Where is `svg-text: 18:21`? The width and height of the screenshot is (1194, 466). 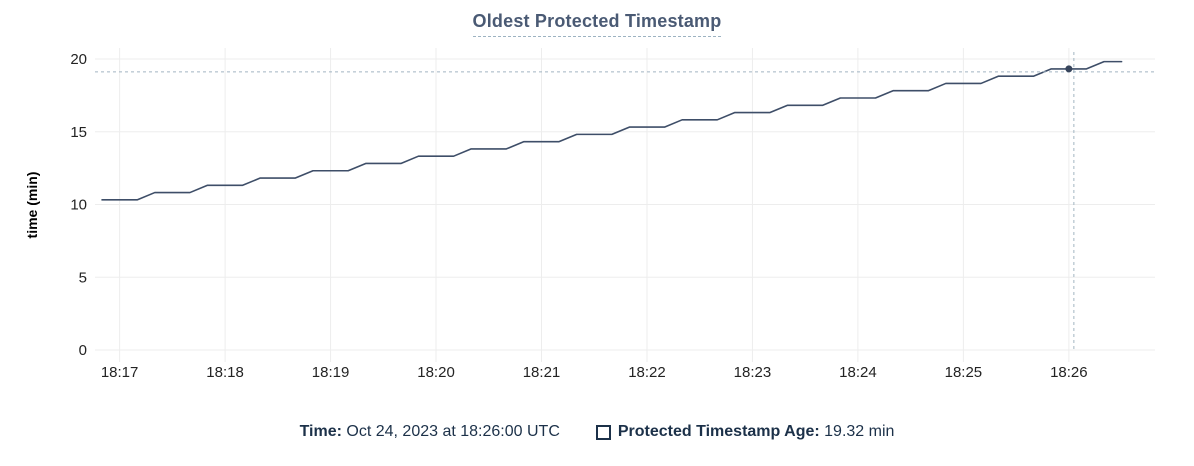
svg-text: 18:21 is located at coordinates (542, 372).